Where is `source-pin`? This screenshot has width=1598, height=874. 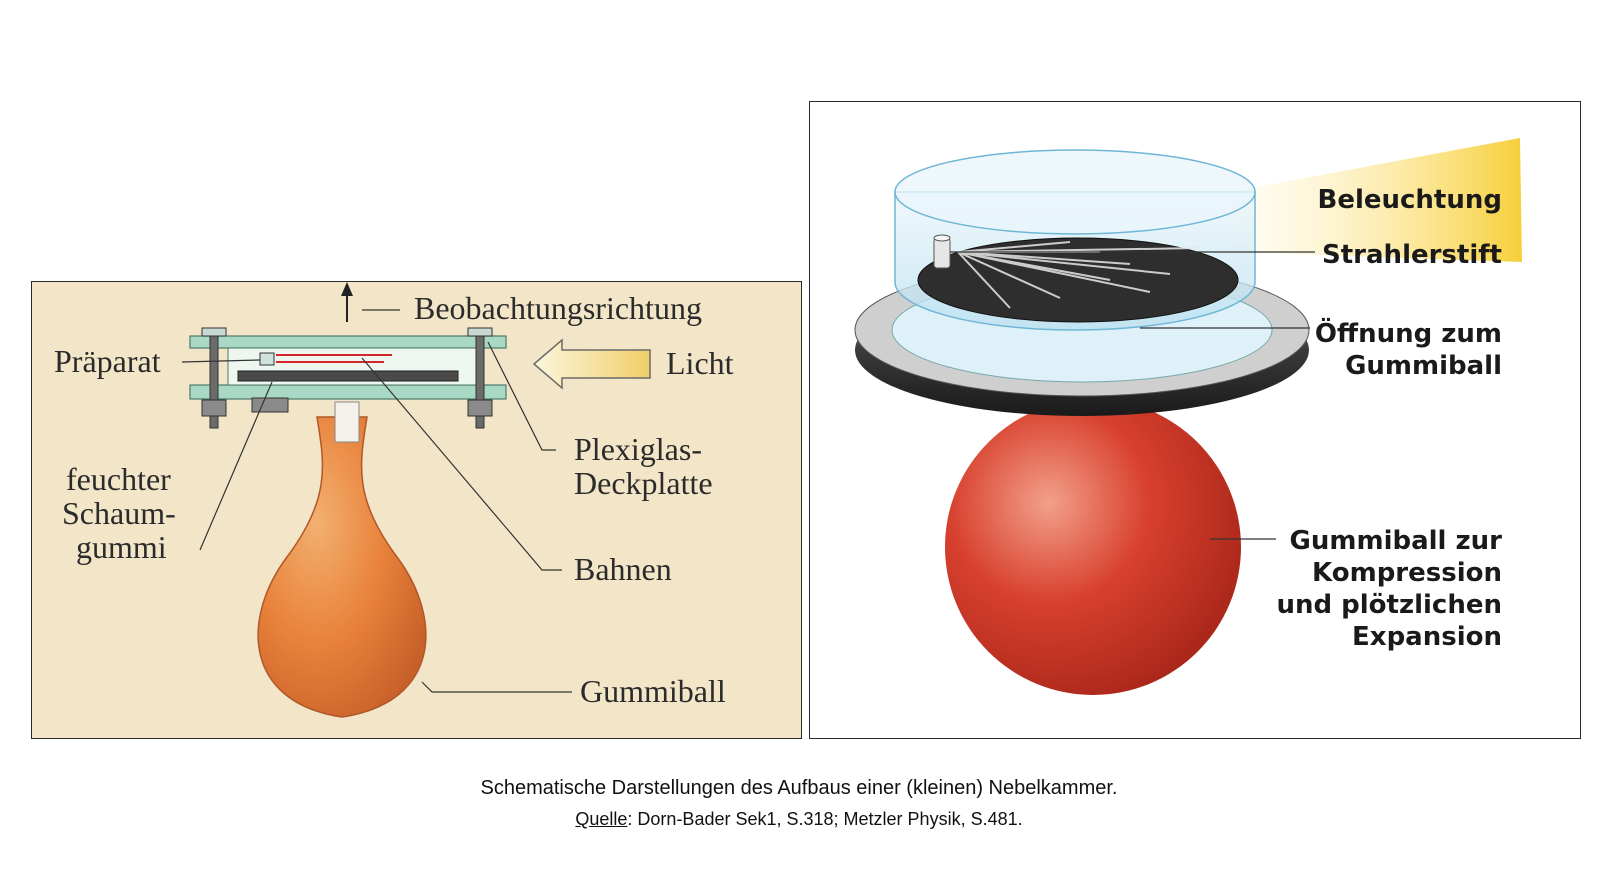 source-pin is located at coordinates (942, 253).